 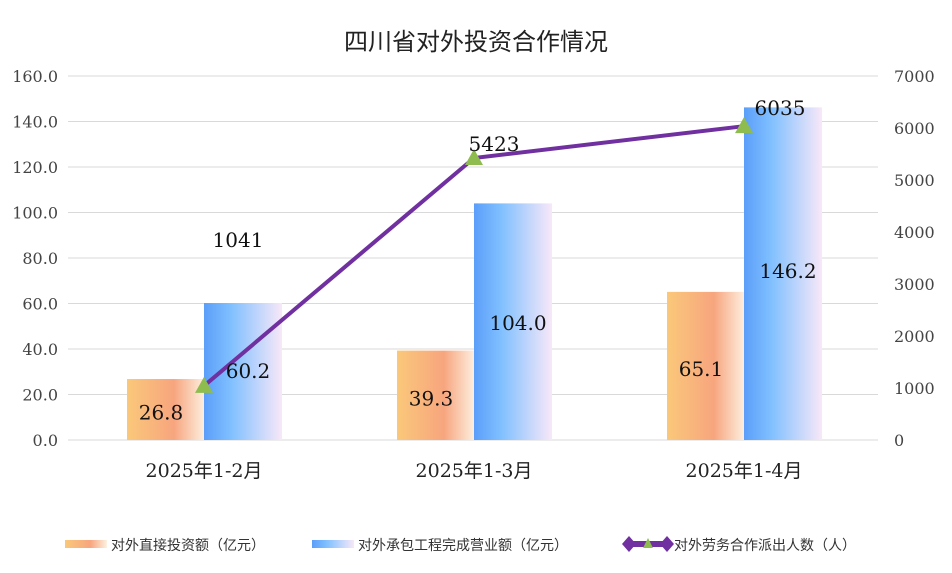 What do you see at coordinates (787, 271) in the screenshot?
I see `data-label: 146.2` at bounding box center [787, 271].